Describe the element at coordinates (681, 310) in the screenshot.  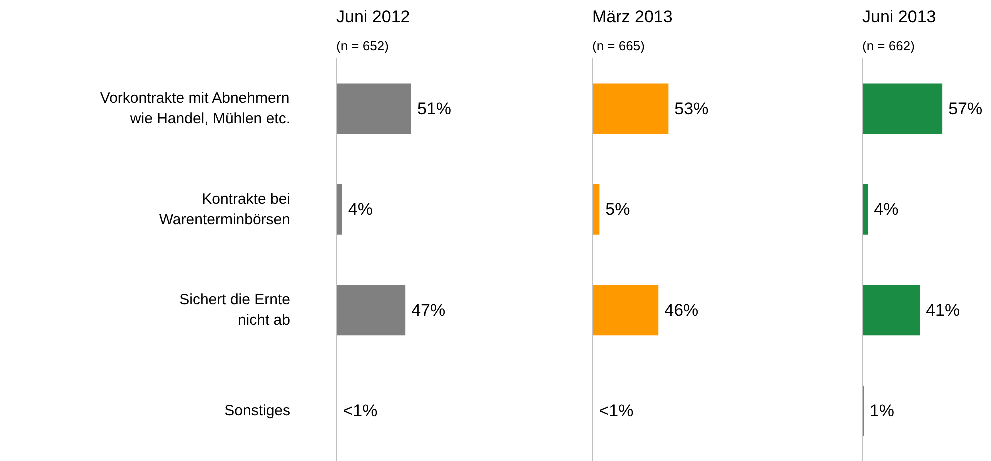
I see `data-label: 46%` at that location.